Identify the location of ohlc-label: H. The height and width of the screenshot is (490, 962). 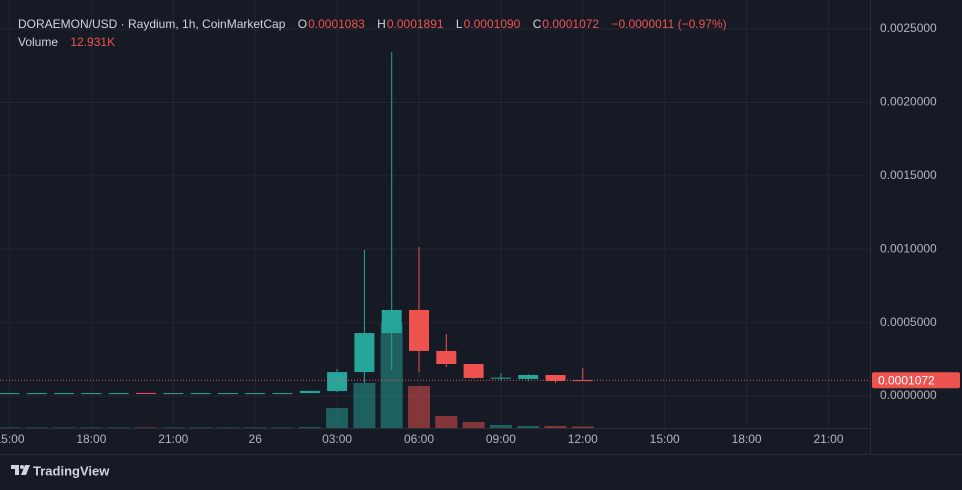
(381, 24).